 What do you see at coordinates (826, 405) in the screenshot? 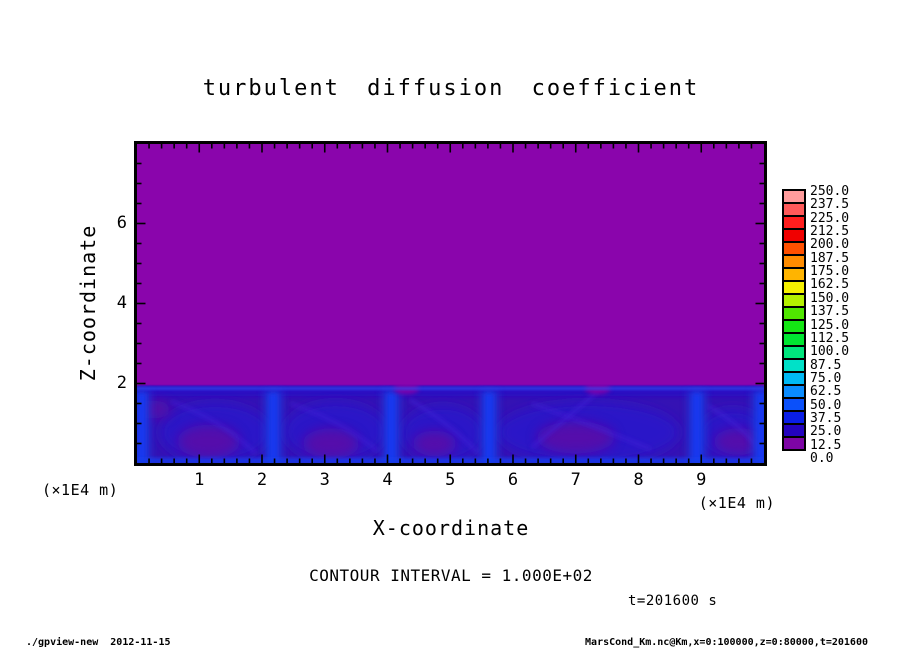
I see `colorbar-label: 50.0` at bounding box center [826, 405].